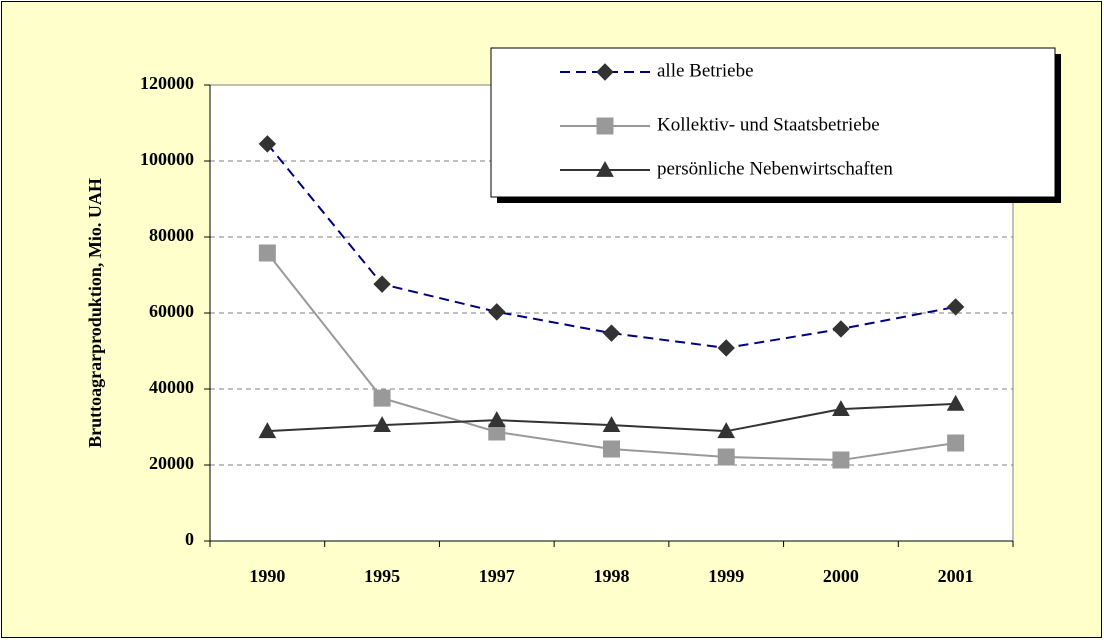  Describe the element at coordinates (497, 576) in the screenshot. I see `x-tick-label: 1997` at that location.